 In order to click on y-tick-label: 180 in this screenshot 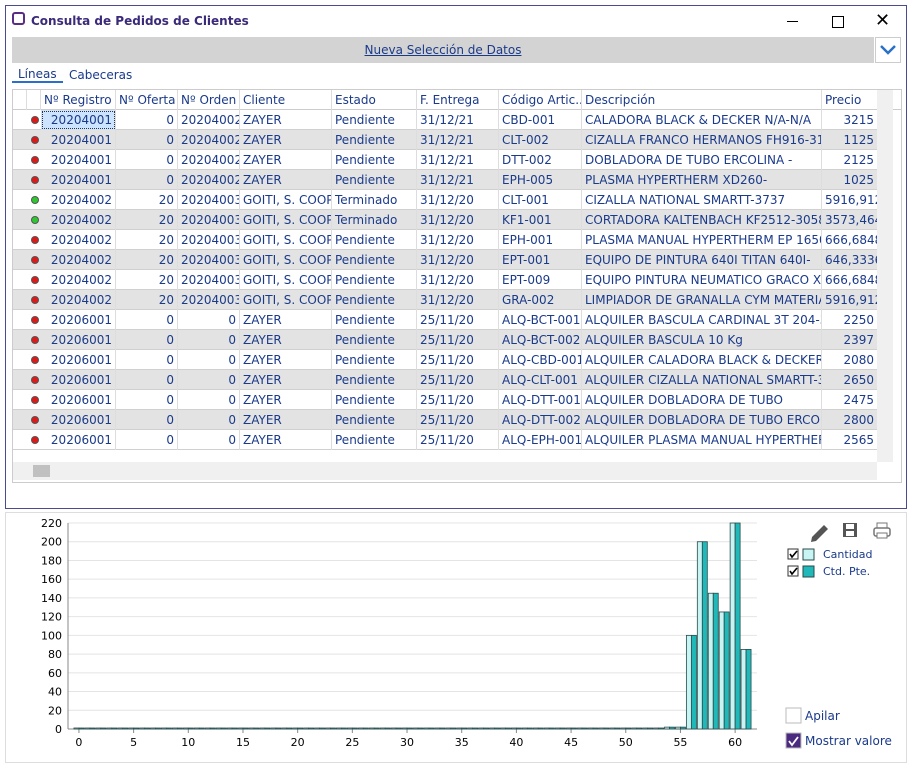, I will do `click(51, 560)`.